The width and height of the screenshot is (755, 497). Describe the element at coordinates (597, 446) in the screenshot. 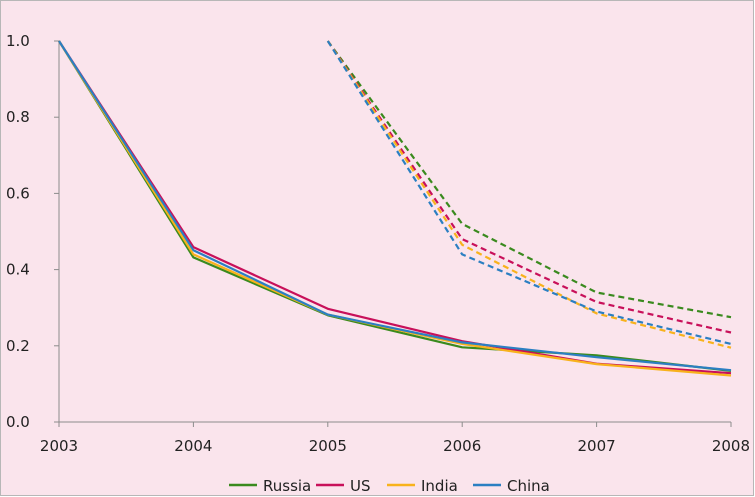

I see `x-tick-label: 2007` at that location.